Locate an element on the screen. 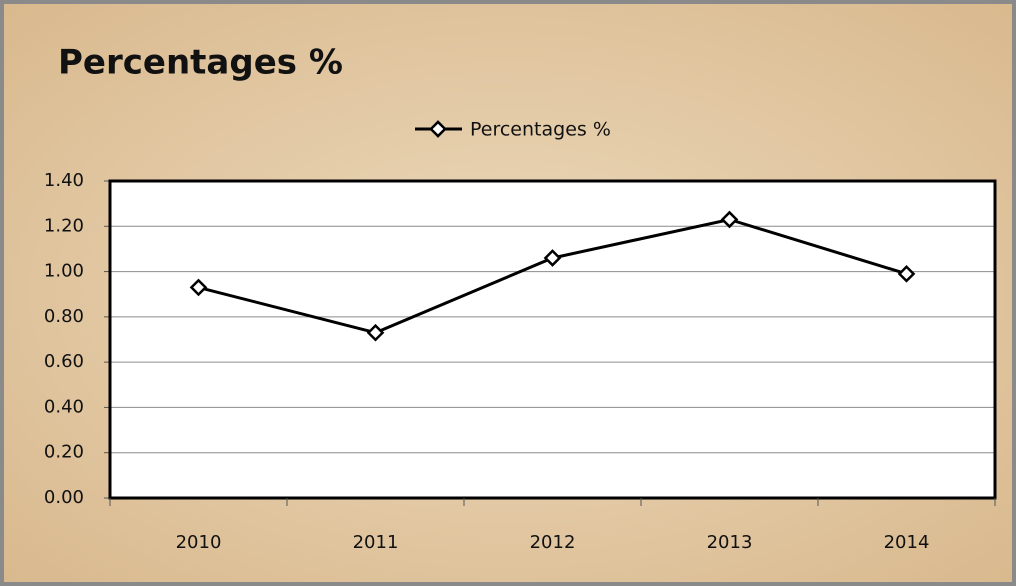 The width and height of the screenshot is (1016, 586). x-tick-label: 2012 is located at coordinates (553, 542).